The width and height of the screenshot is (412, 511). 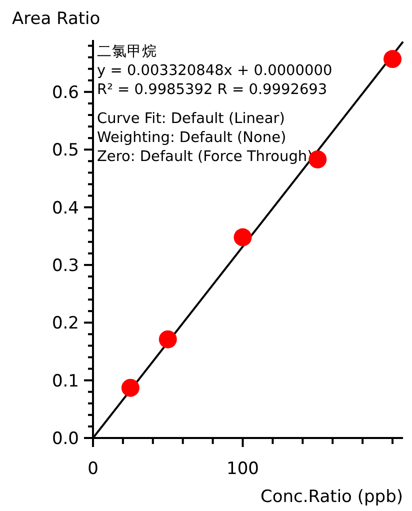 What do you see at coordinates (65, 266) in the screenshot?
I see `y-tick-label: 0.3` at bounding box center [65, 266].